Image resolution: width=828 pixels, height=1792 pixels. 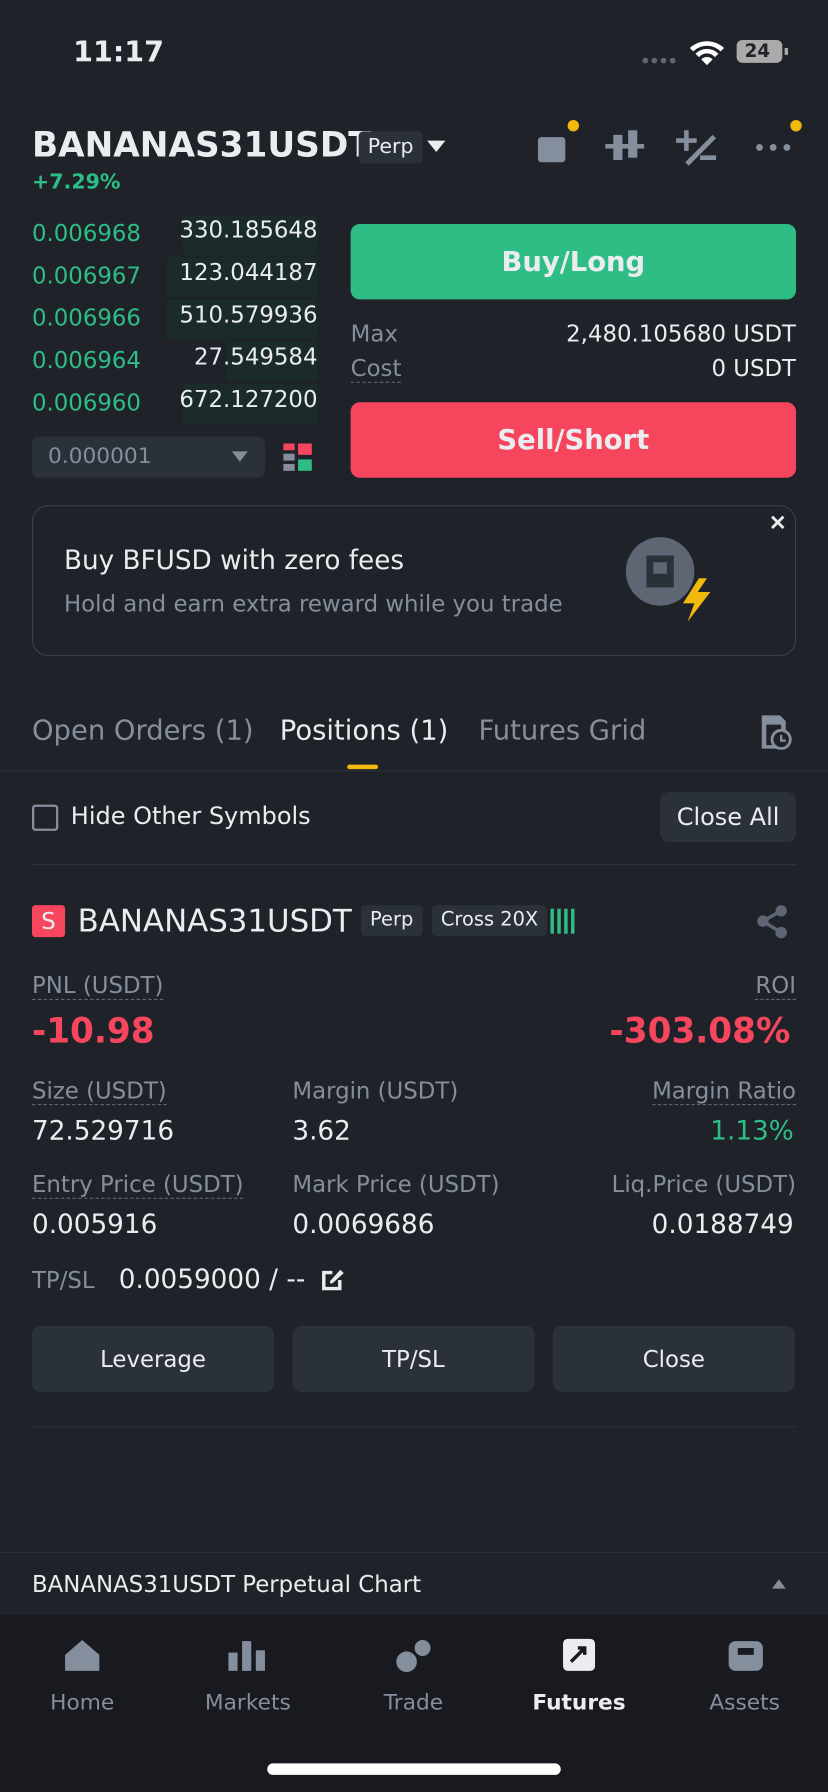 I want to click on banner, so click(x=414, y=581).